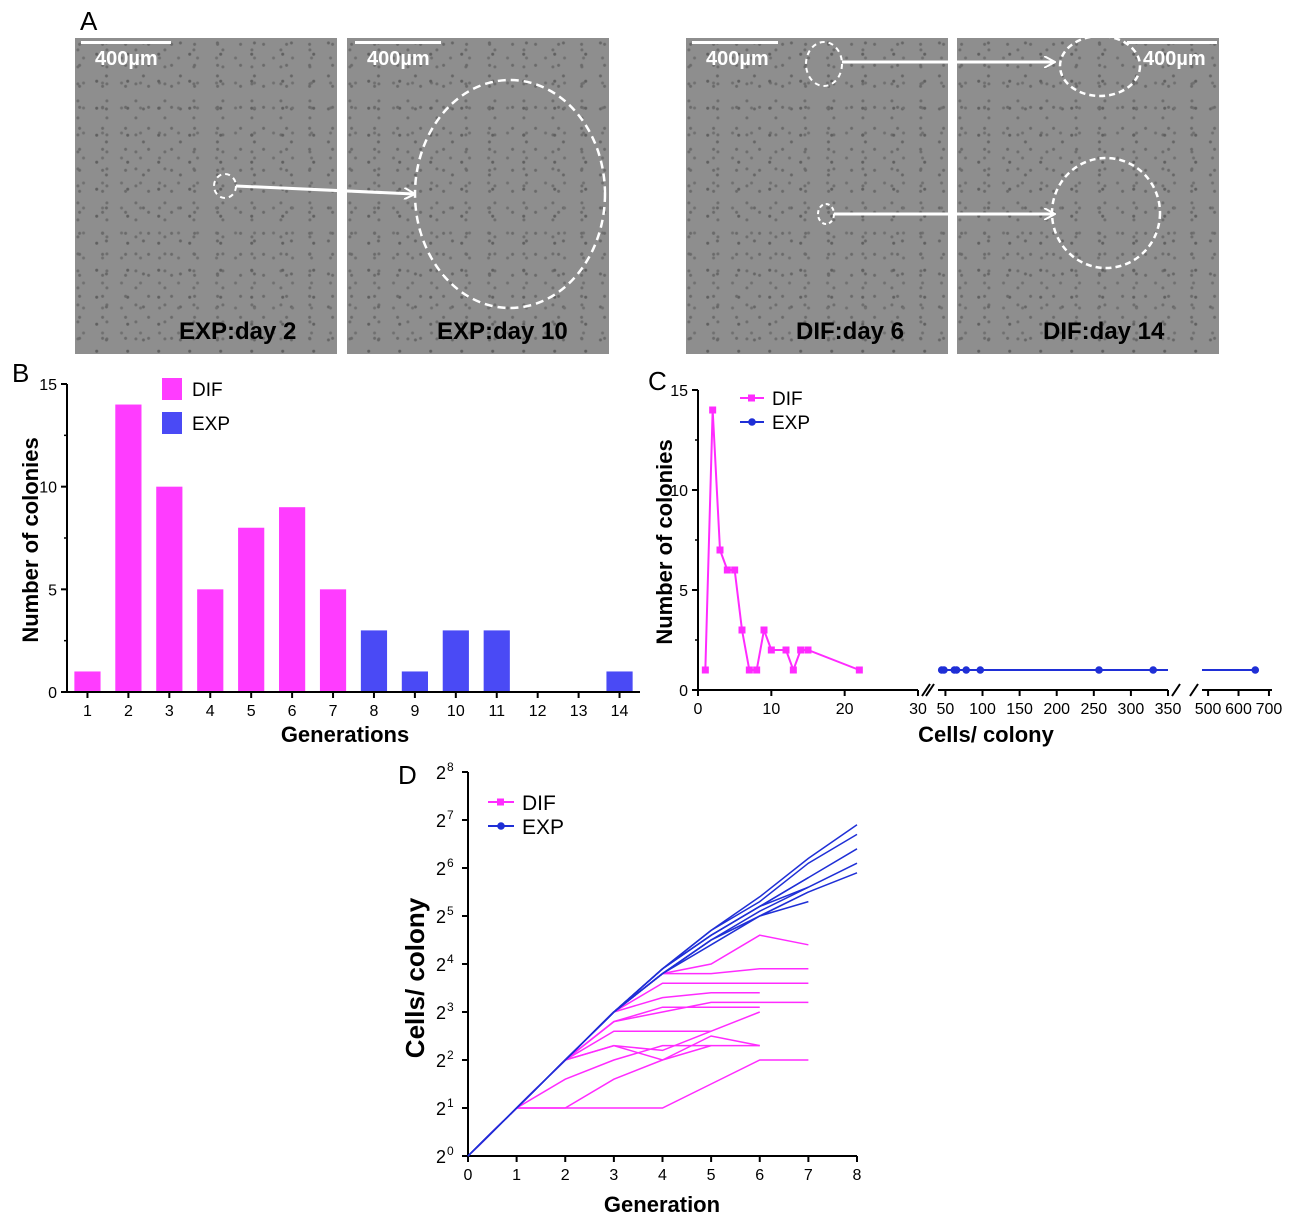 The width and height of the screenshot is (1293, 1216). I want to click on legend-label: DIF, so click(207, 390).